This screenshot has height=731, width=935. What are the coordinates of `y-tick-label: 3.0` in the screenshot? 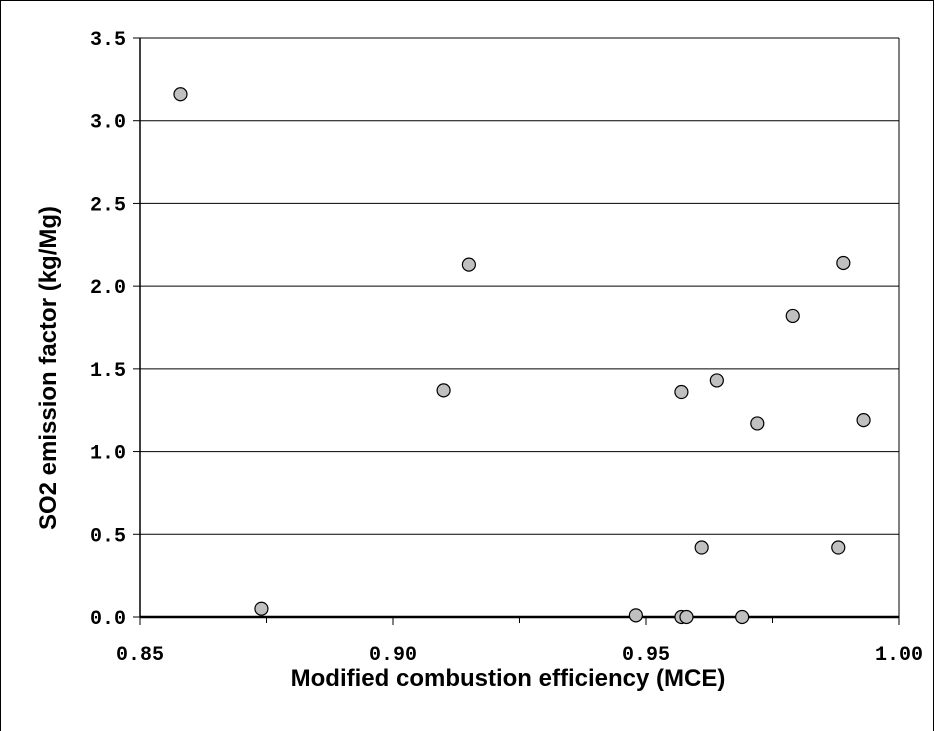 It's located at (108, 123).